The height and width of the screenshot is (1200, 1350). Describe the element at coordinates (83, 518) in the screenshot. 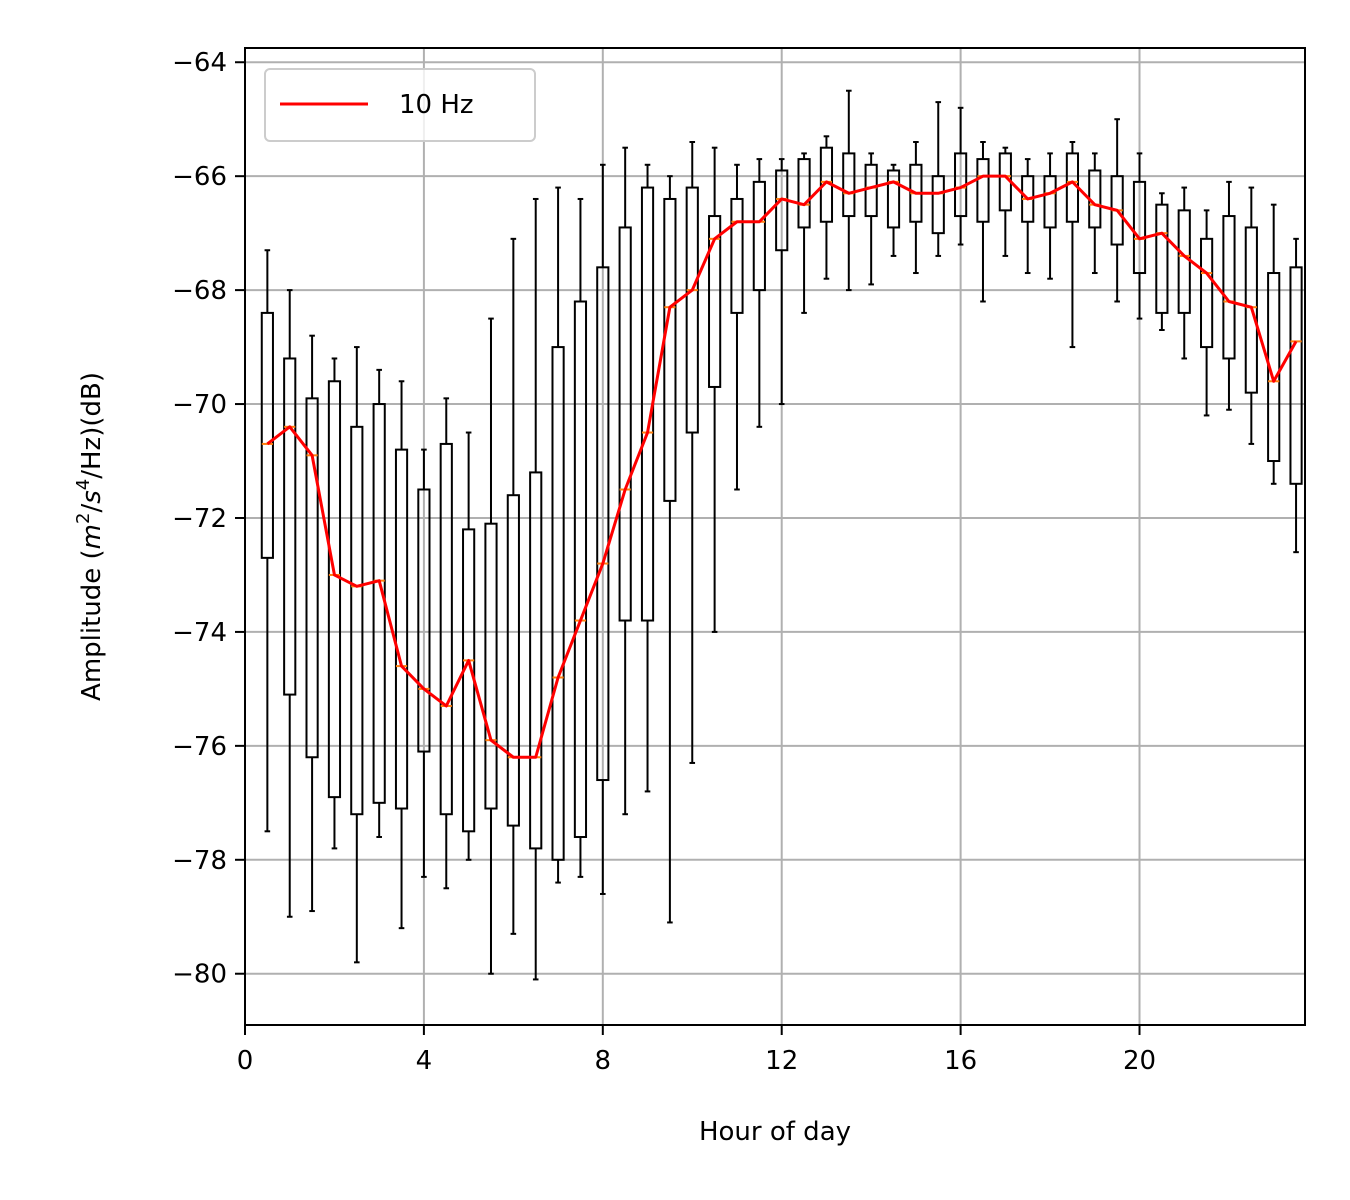

I see `y-label-m-exp: 2` at that location.